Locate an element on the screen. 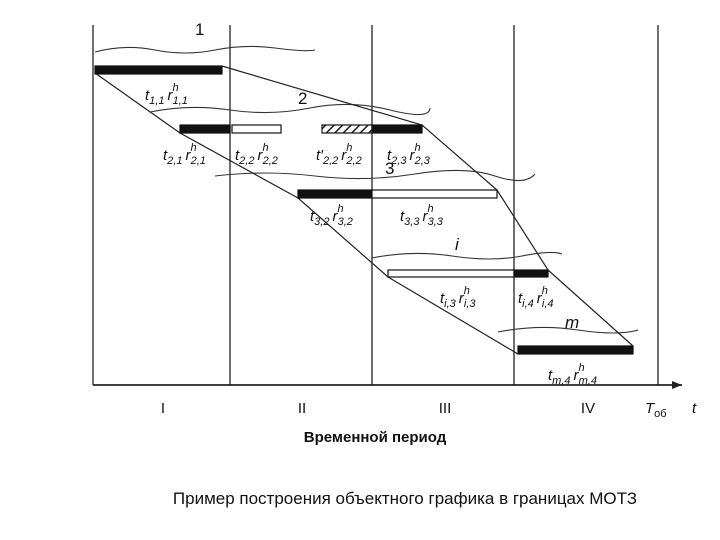 This screenshot has width=720, height=540. end-label-sub: об is located at coordinates (660, 414).